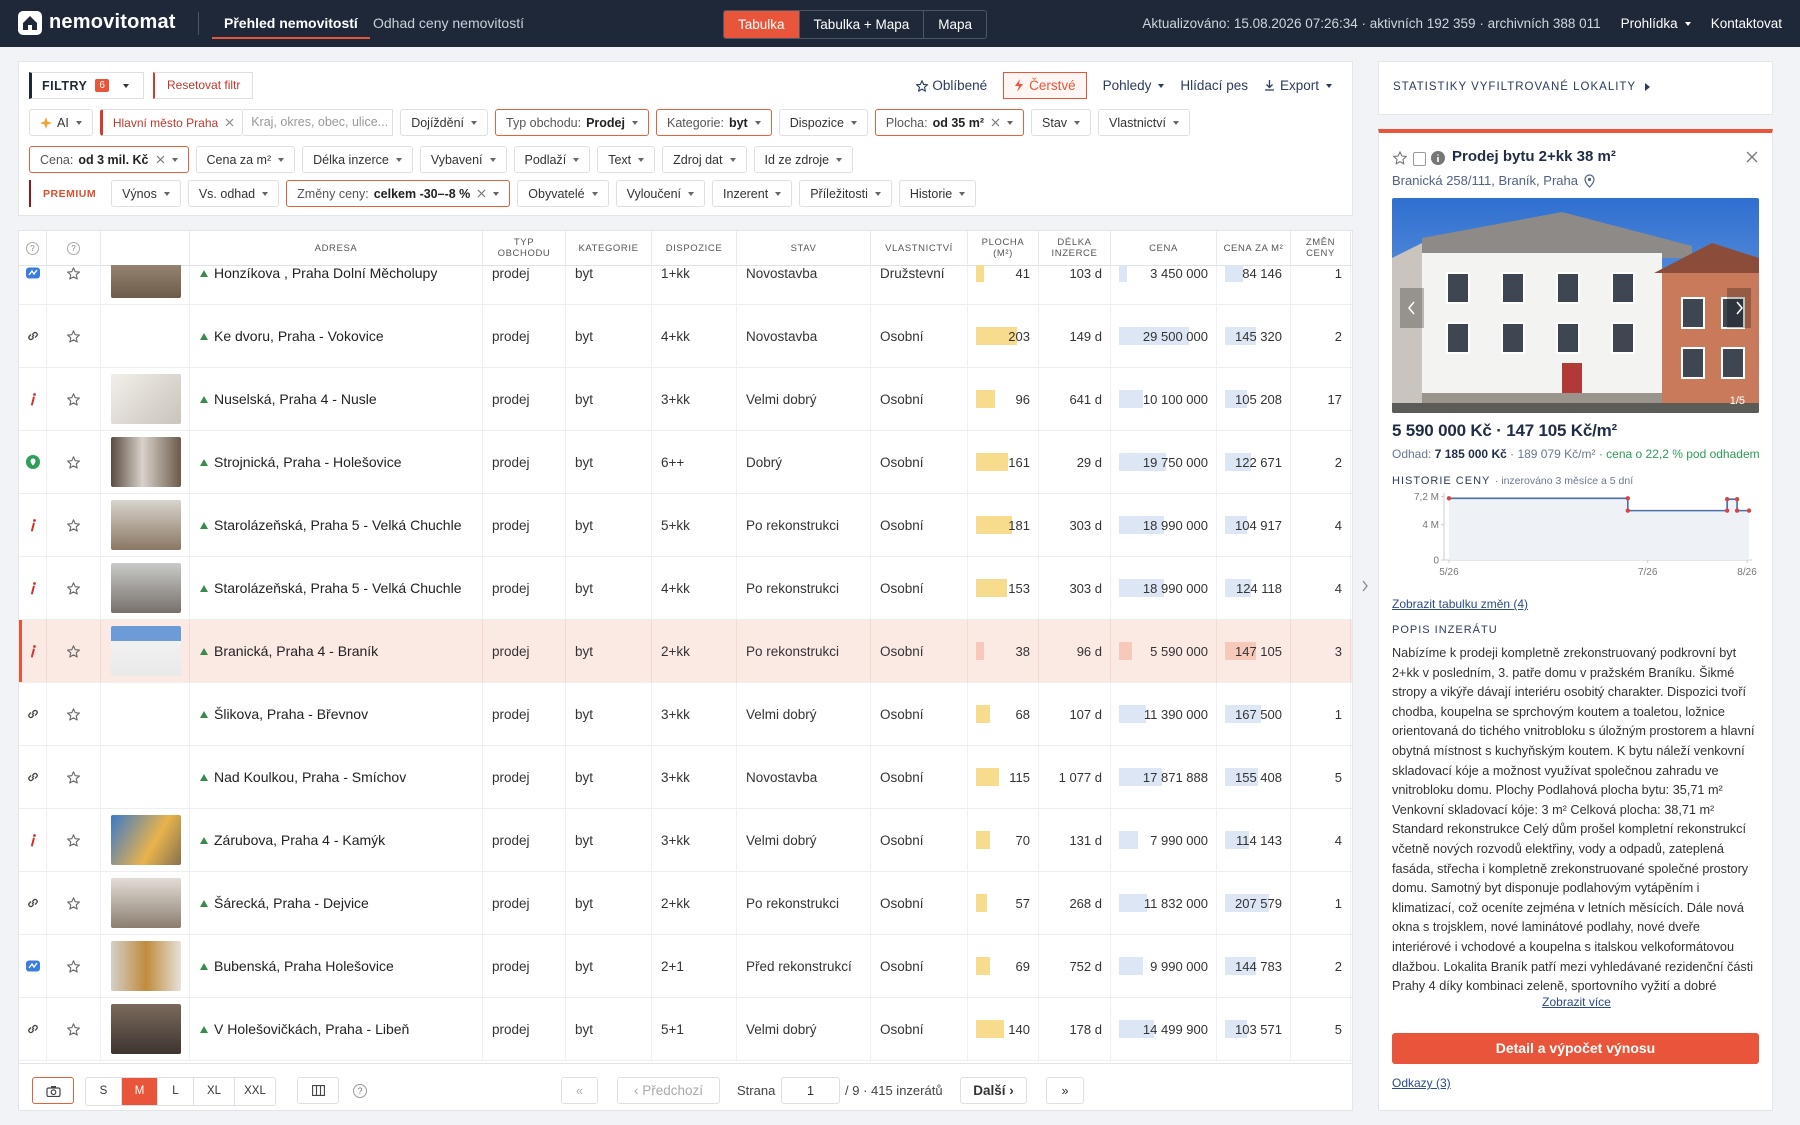 The width and height of the screenshot is (1800, 1125). Describe the element at coordinates (752, 193) in the screenshot. I see `filter-chip: Inzerent` at that location.